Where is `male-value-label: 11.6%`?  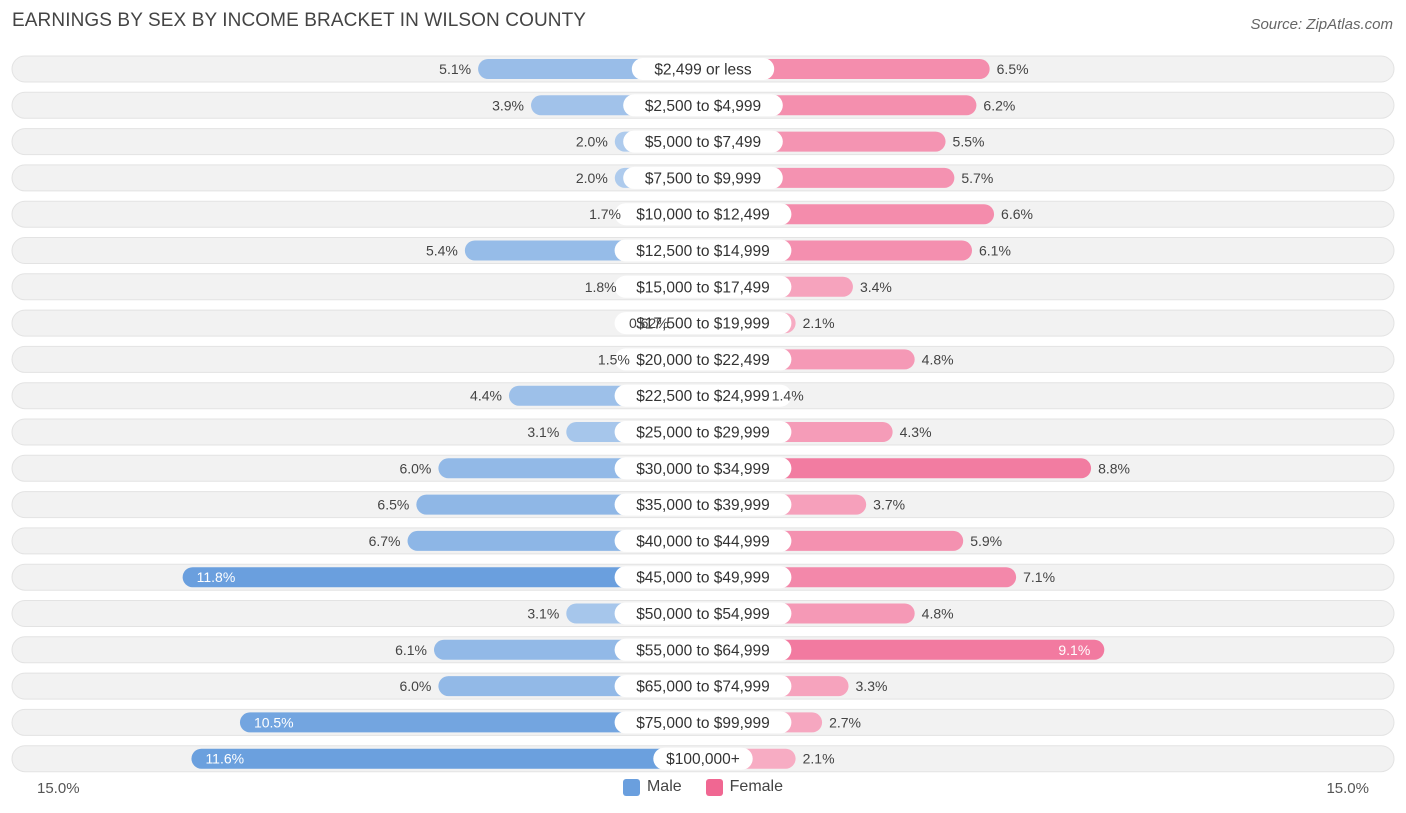
male-value-label: 11.6% is located at coordinates (224, 759).